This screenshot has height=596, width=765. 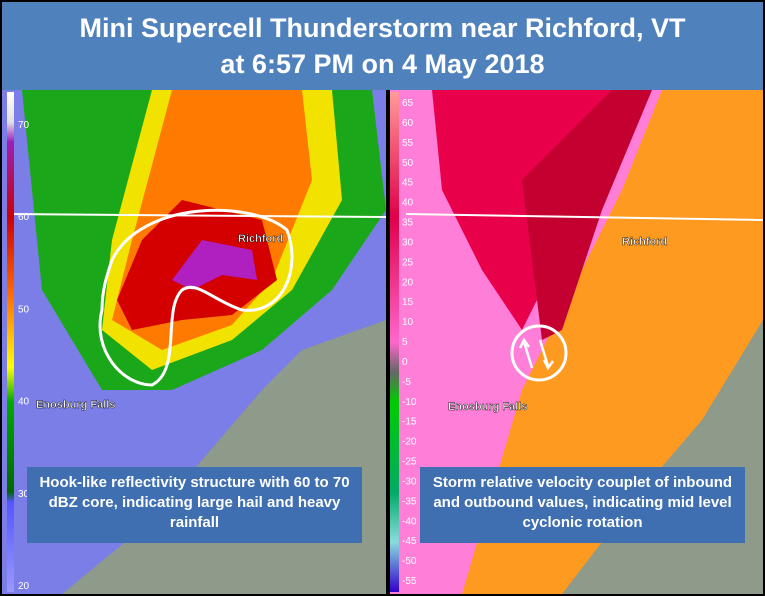 I want to click on scale-label: -50, so click(x=409, y=561).